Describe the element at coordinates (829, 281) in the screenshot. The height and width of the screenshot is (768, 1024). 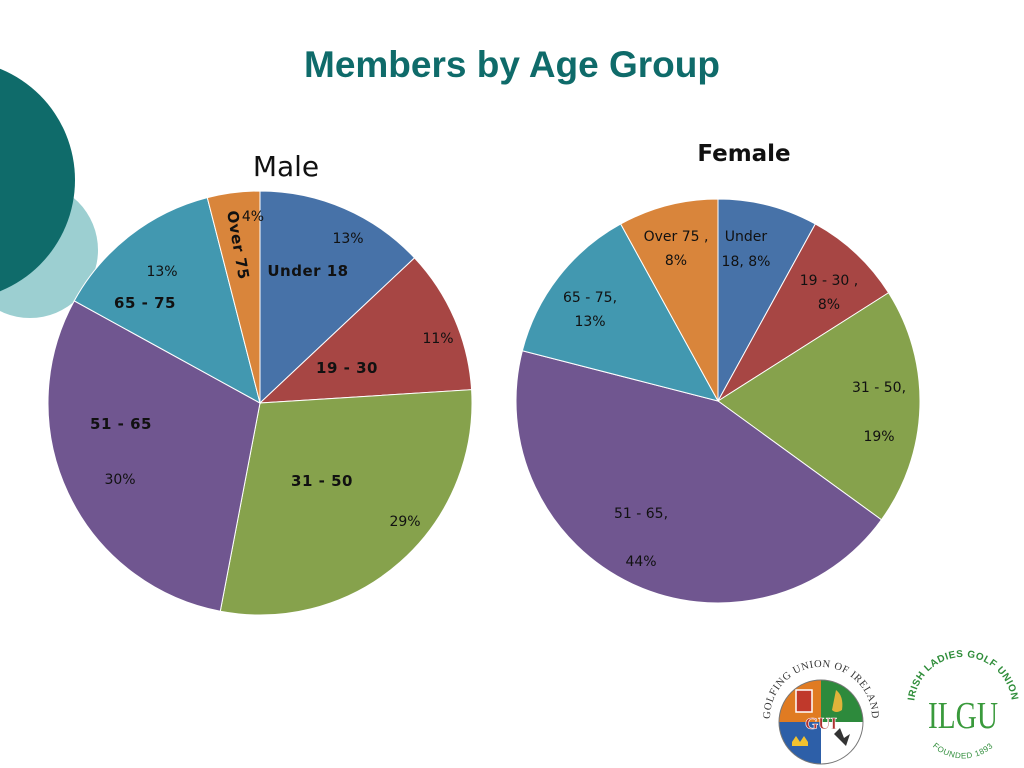
I see `female-label-19-30-line1: 19 - 30 ,` at that location.